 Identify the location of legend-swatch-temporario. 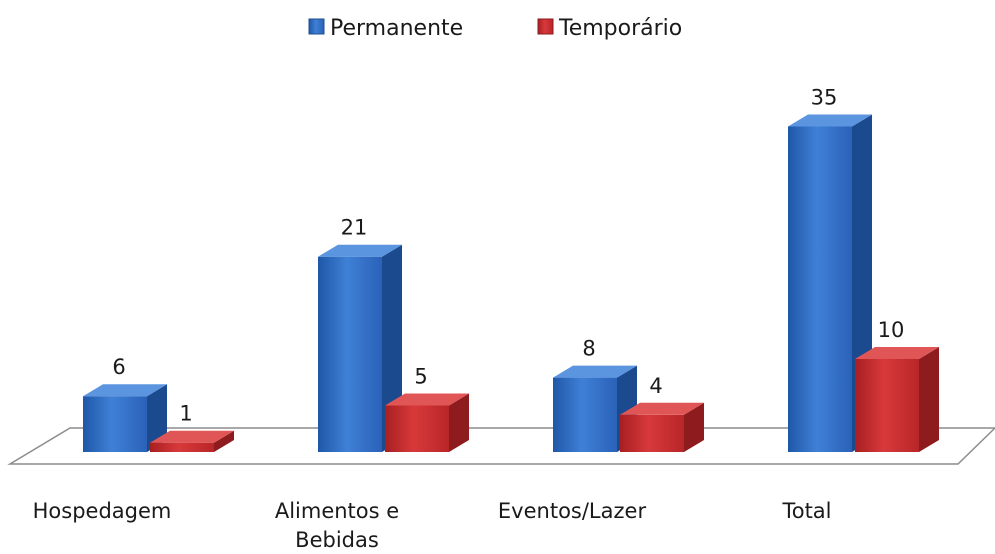
(545, 26).